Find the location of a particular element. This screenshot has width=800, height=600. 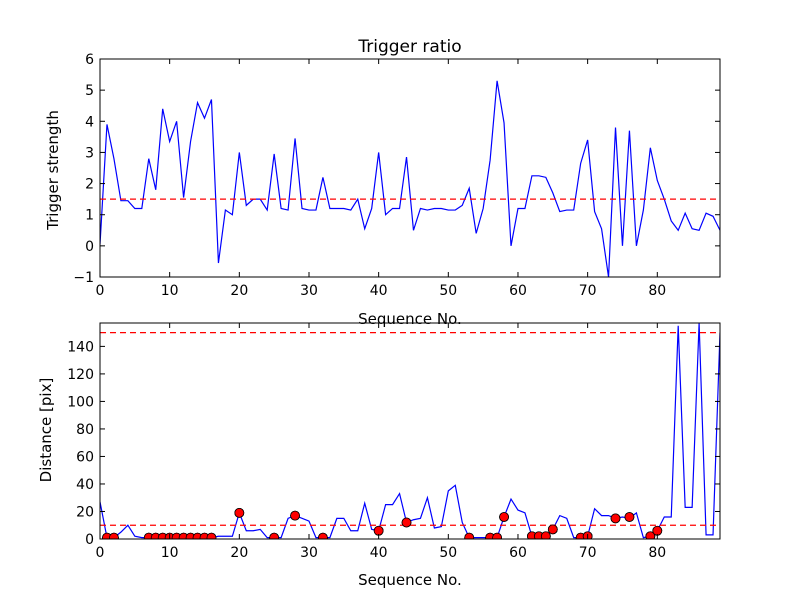

y-tick-label: 100 is located at coordinates (80, 402).